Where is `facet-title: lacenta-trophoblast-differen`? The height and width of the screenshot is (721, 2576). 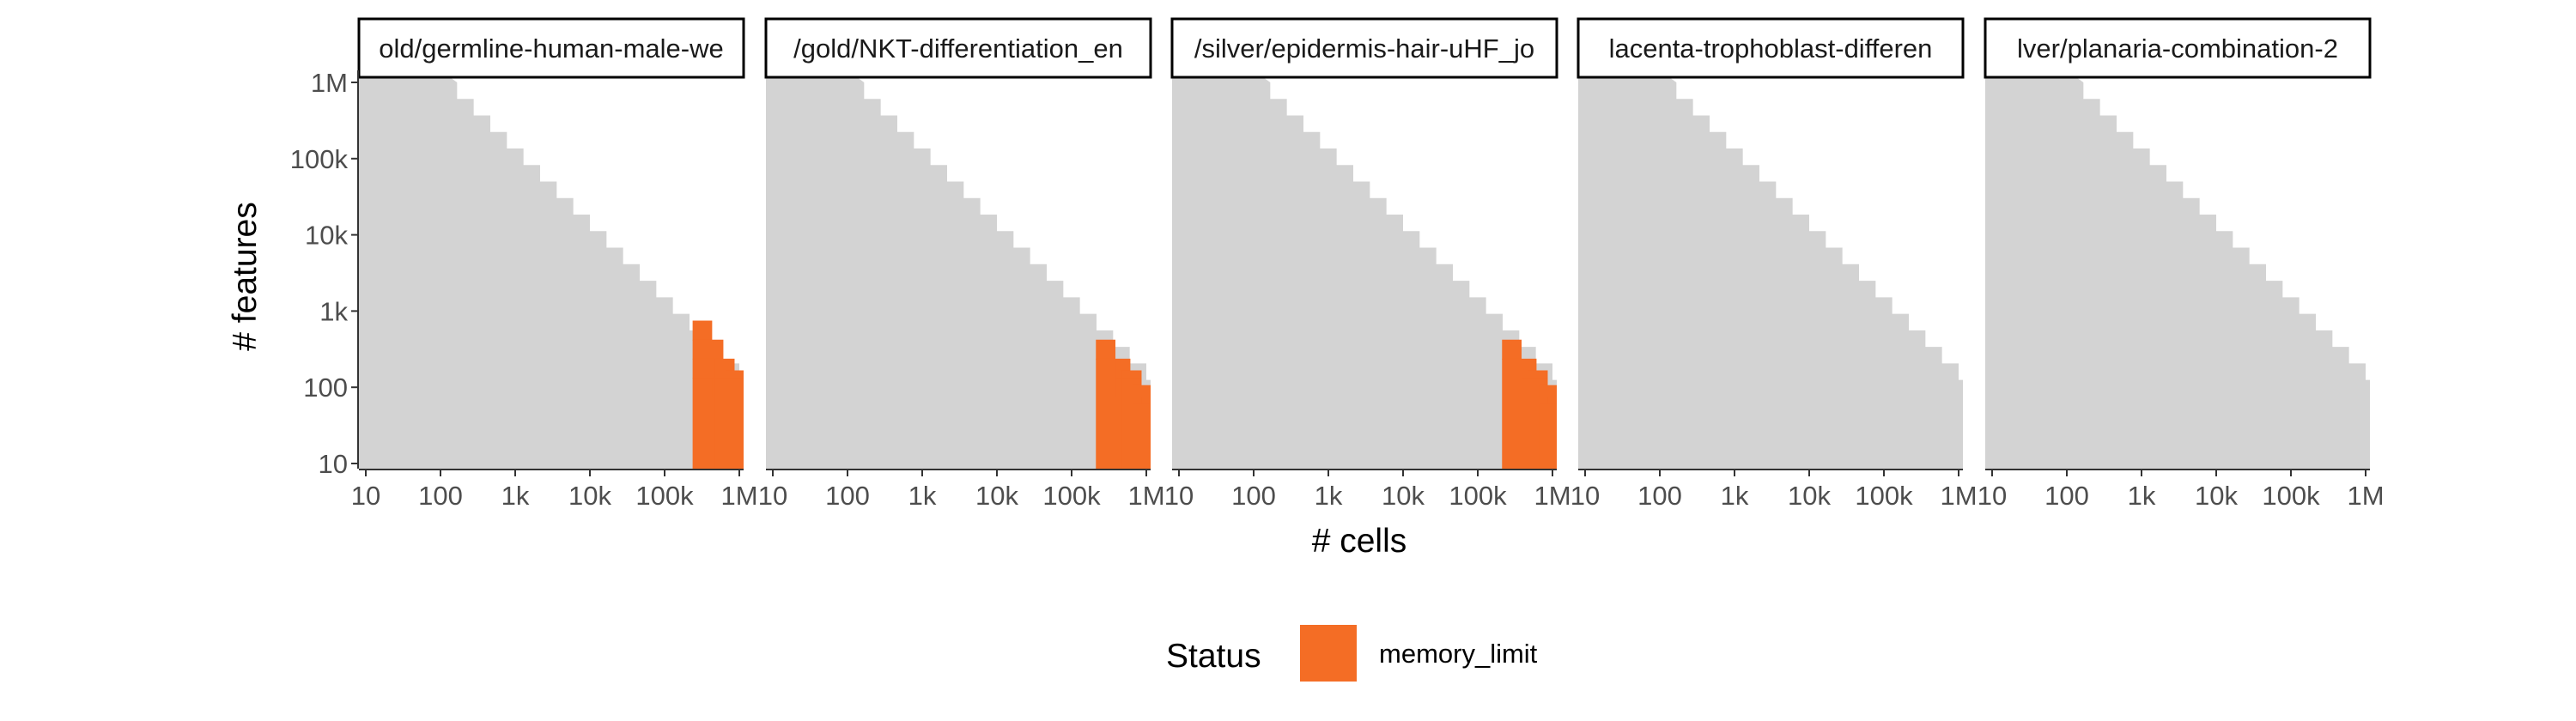 facet-title: lacenta-trophoblast-differen is located at coordinates (1771, 48).